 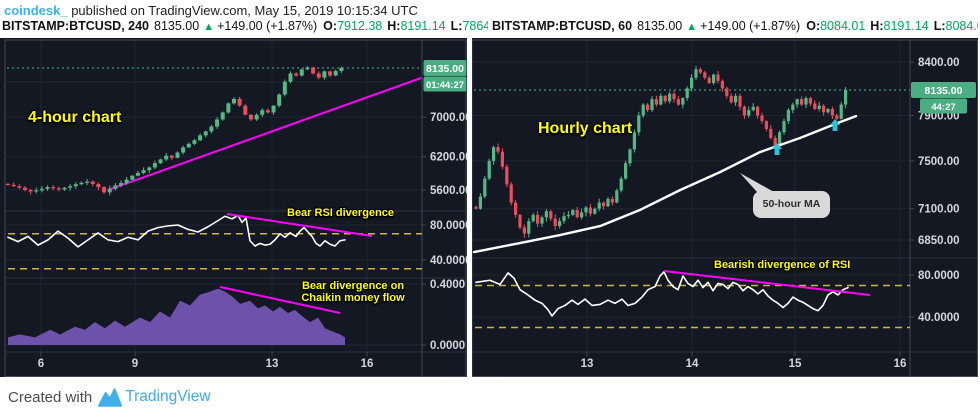 What do you see at coordinates (36, 10) in the screenshot?
I see `author-name: coindesk_` at bounding box center [36, 10].